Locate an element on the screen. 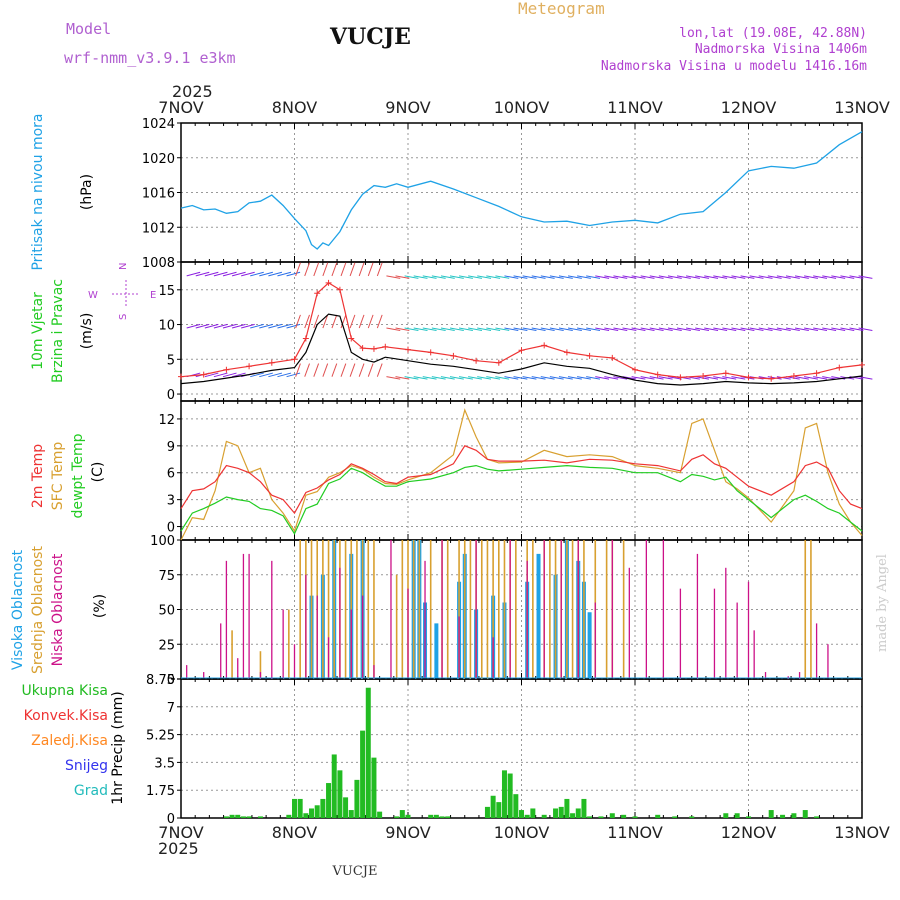 The image size is (900, 900). pressure-unit: (hPa) is located at coordinates (87, 192).